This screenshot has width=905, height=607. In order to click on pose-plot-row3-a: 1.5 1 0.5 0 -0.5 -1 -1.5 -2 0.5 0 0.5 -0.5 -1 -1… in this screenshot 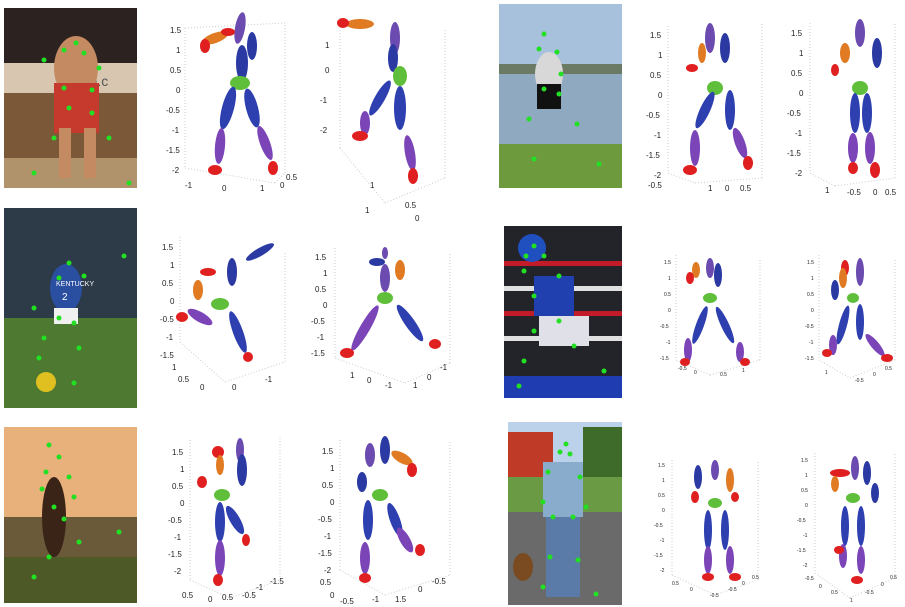, I will do `click(230, 517)`.